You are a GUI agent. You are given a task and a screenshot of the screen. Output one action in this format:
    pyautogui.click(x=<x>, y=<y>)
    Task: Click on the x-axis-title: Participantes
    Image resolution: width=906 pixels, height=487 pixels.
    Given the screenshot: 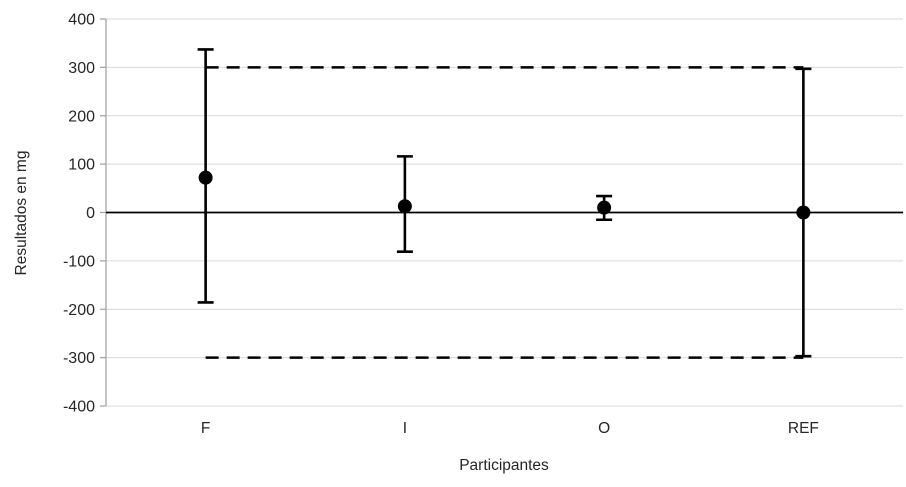 What is the action you would take?
    pyautogui.click(x=504, y=465)
    